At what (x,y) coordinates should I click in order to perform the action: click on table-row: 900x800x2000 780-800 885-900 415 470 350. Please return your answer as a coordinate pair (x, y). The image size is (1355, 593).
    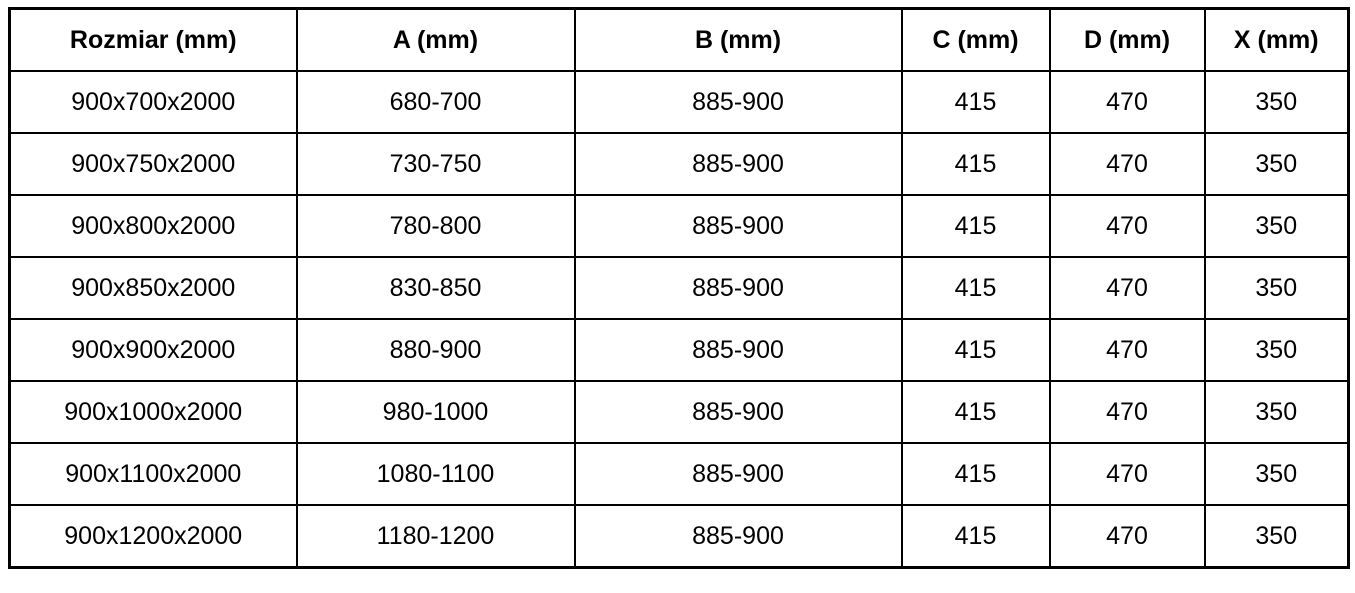
    Looking at the image, I should click on (679, 226).